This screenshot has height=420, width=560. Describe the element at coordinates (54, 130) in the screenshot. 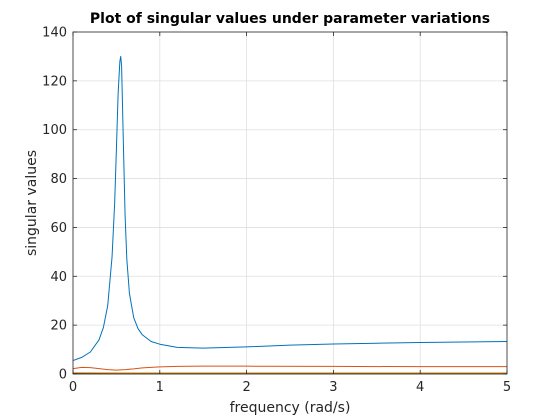

I see `y-tick-label: 100` at that location.